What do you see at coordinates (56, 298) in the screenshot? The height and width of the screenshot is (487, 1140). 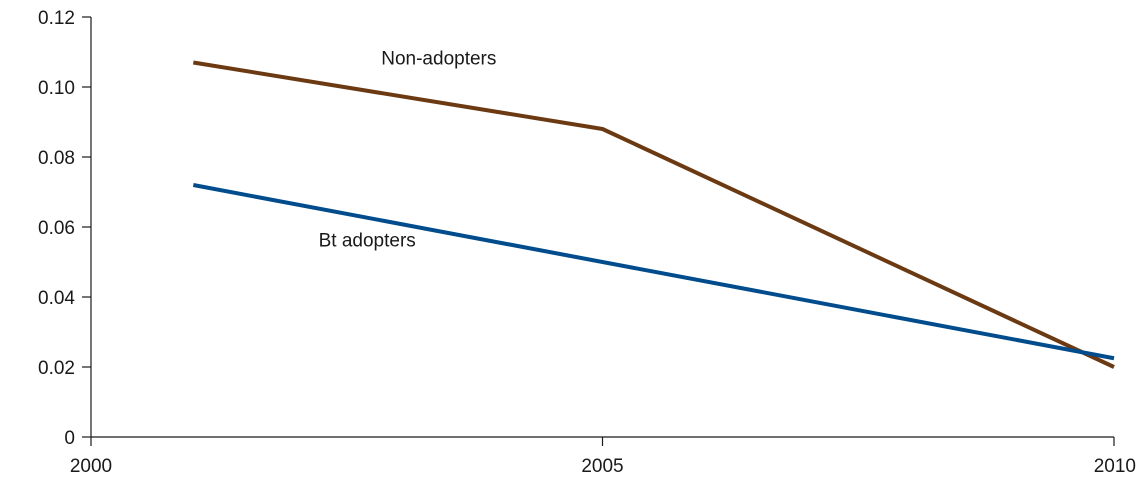 I see `y-tick-label: 0.04` at bounding box center [56, 298].